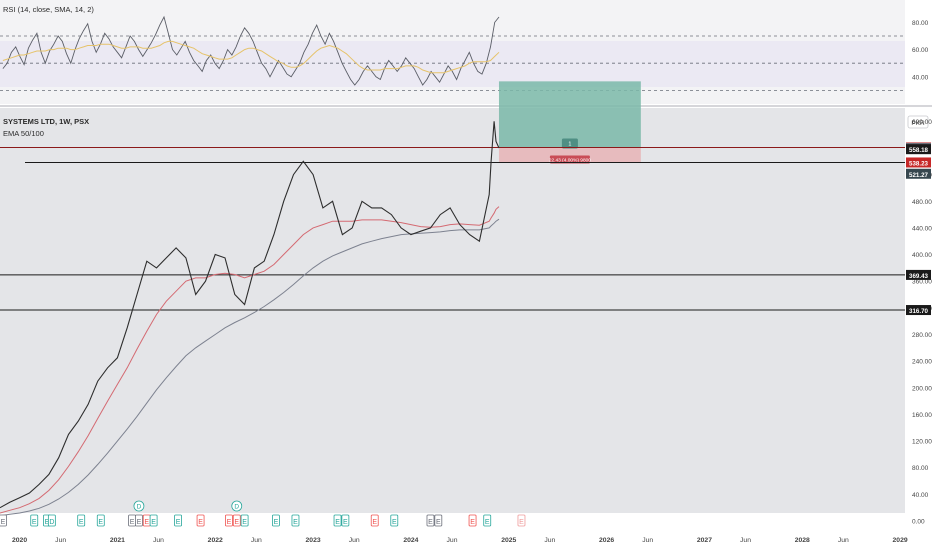  Describe the element at coordinates (918, 522) in the screenshot. I see `price-tick-label: 0.00` at that location.